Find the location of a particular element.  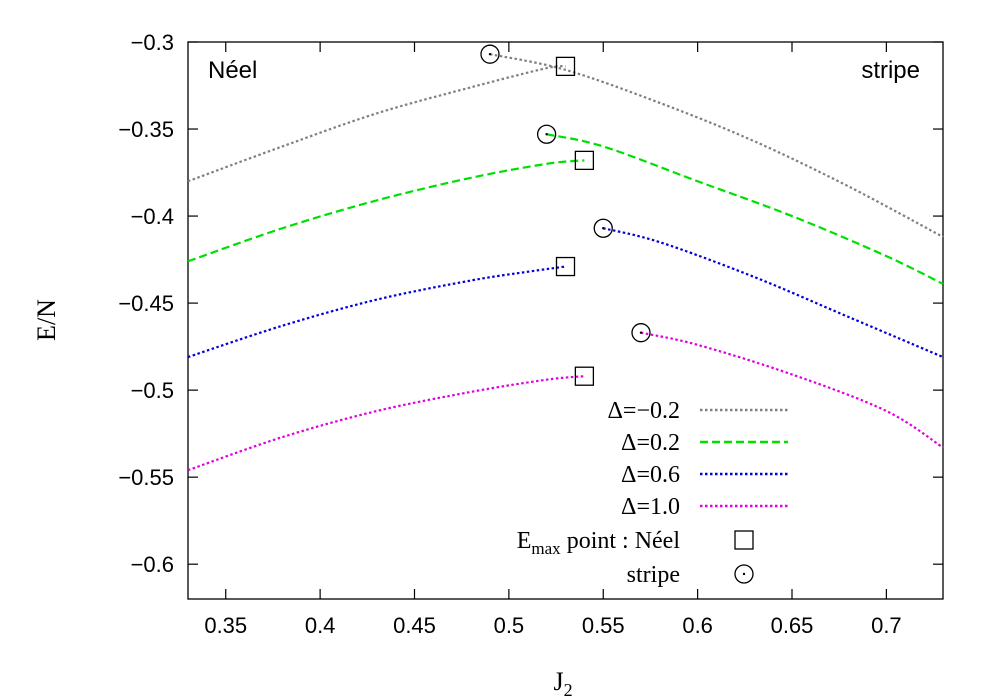

y-tick-label: −0.5 is located at coordinates (152, 390).